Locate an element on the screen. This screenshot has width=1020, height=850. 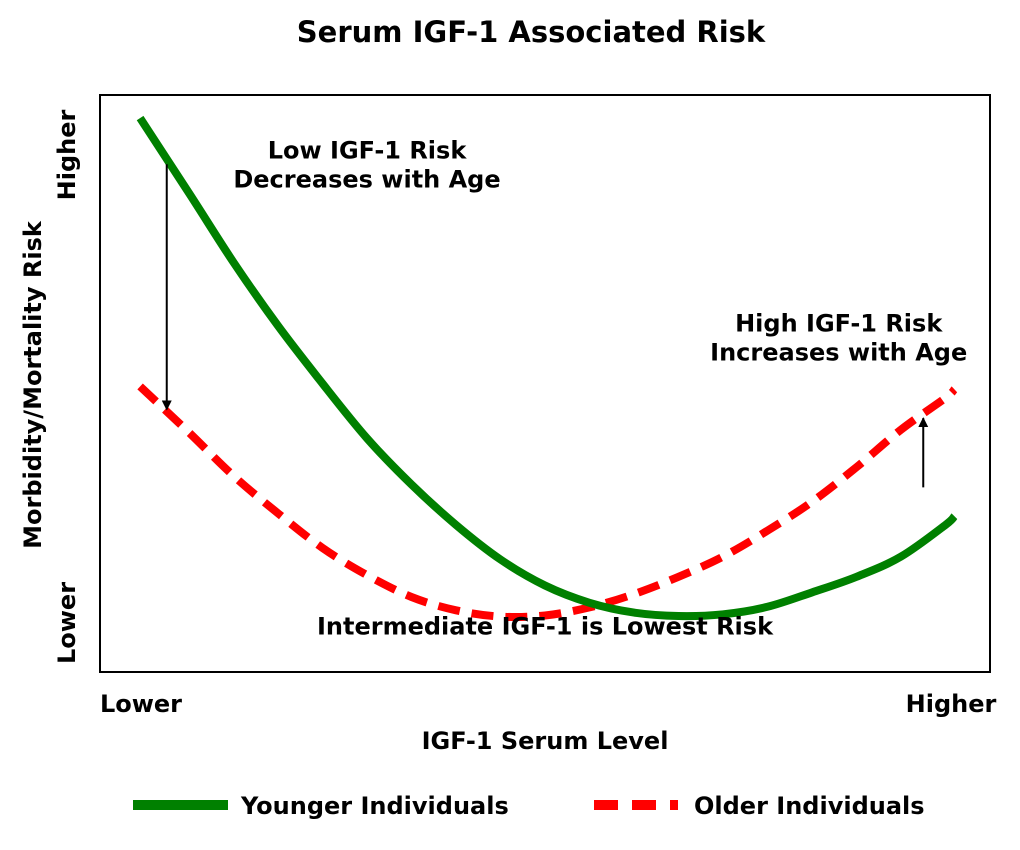
y-tick-label-higher: Higher is located at coordinates (67, 154).